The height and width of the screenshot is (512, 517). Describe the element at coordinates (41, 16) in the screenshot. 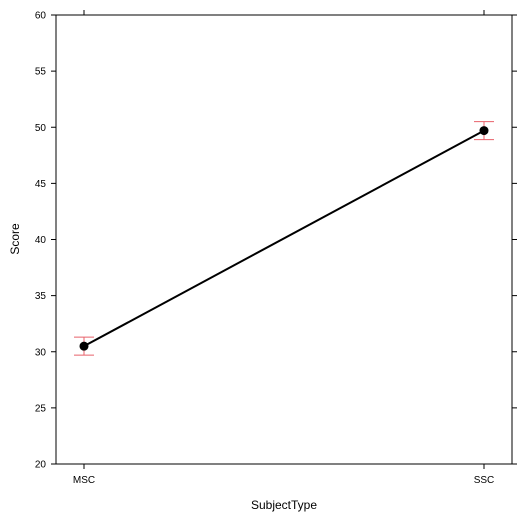

I see `y-tick-label: 60` at that location.